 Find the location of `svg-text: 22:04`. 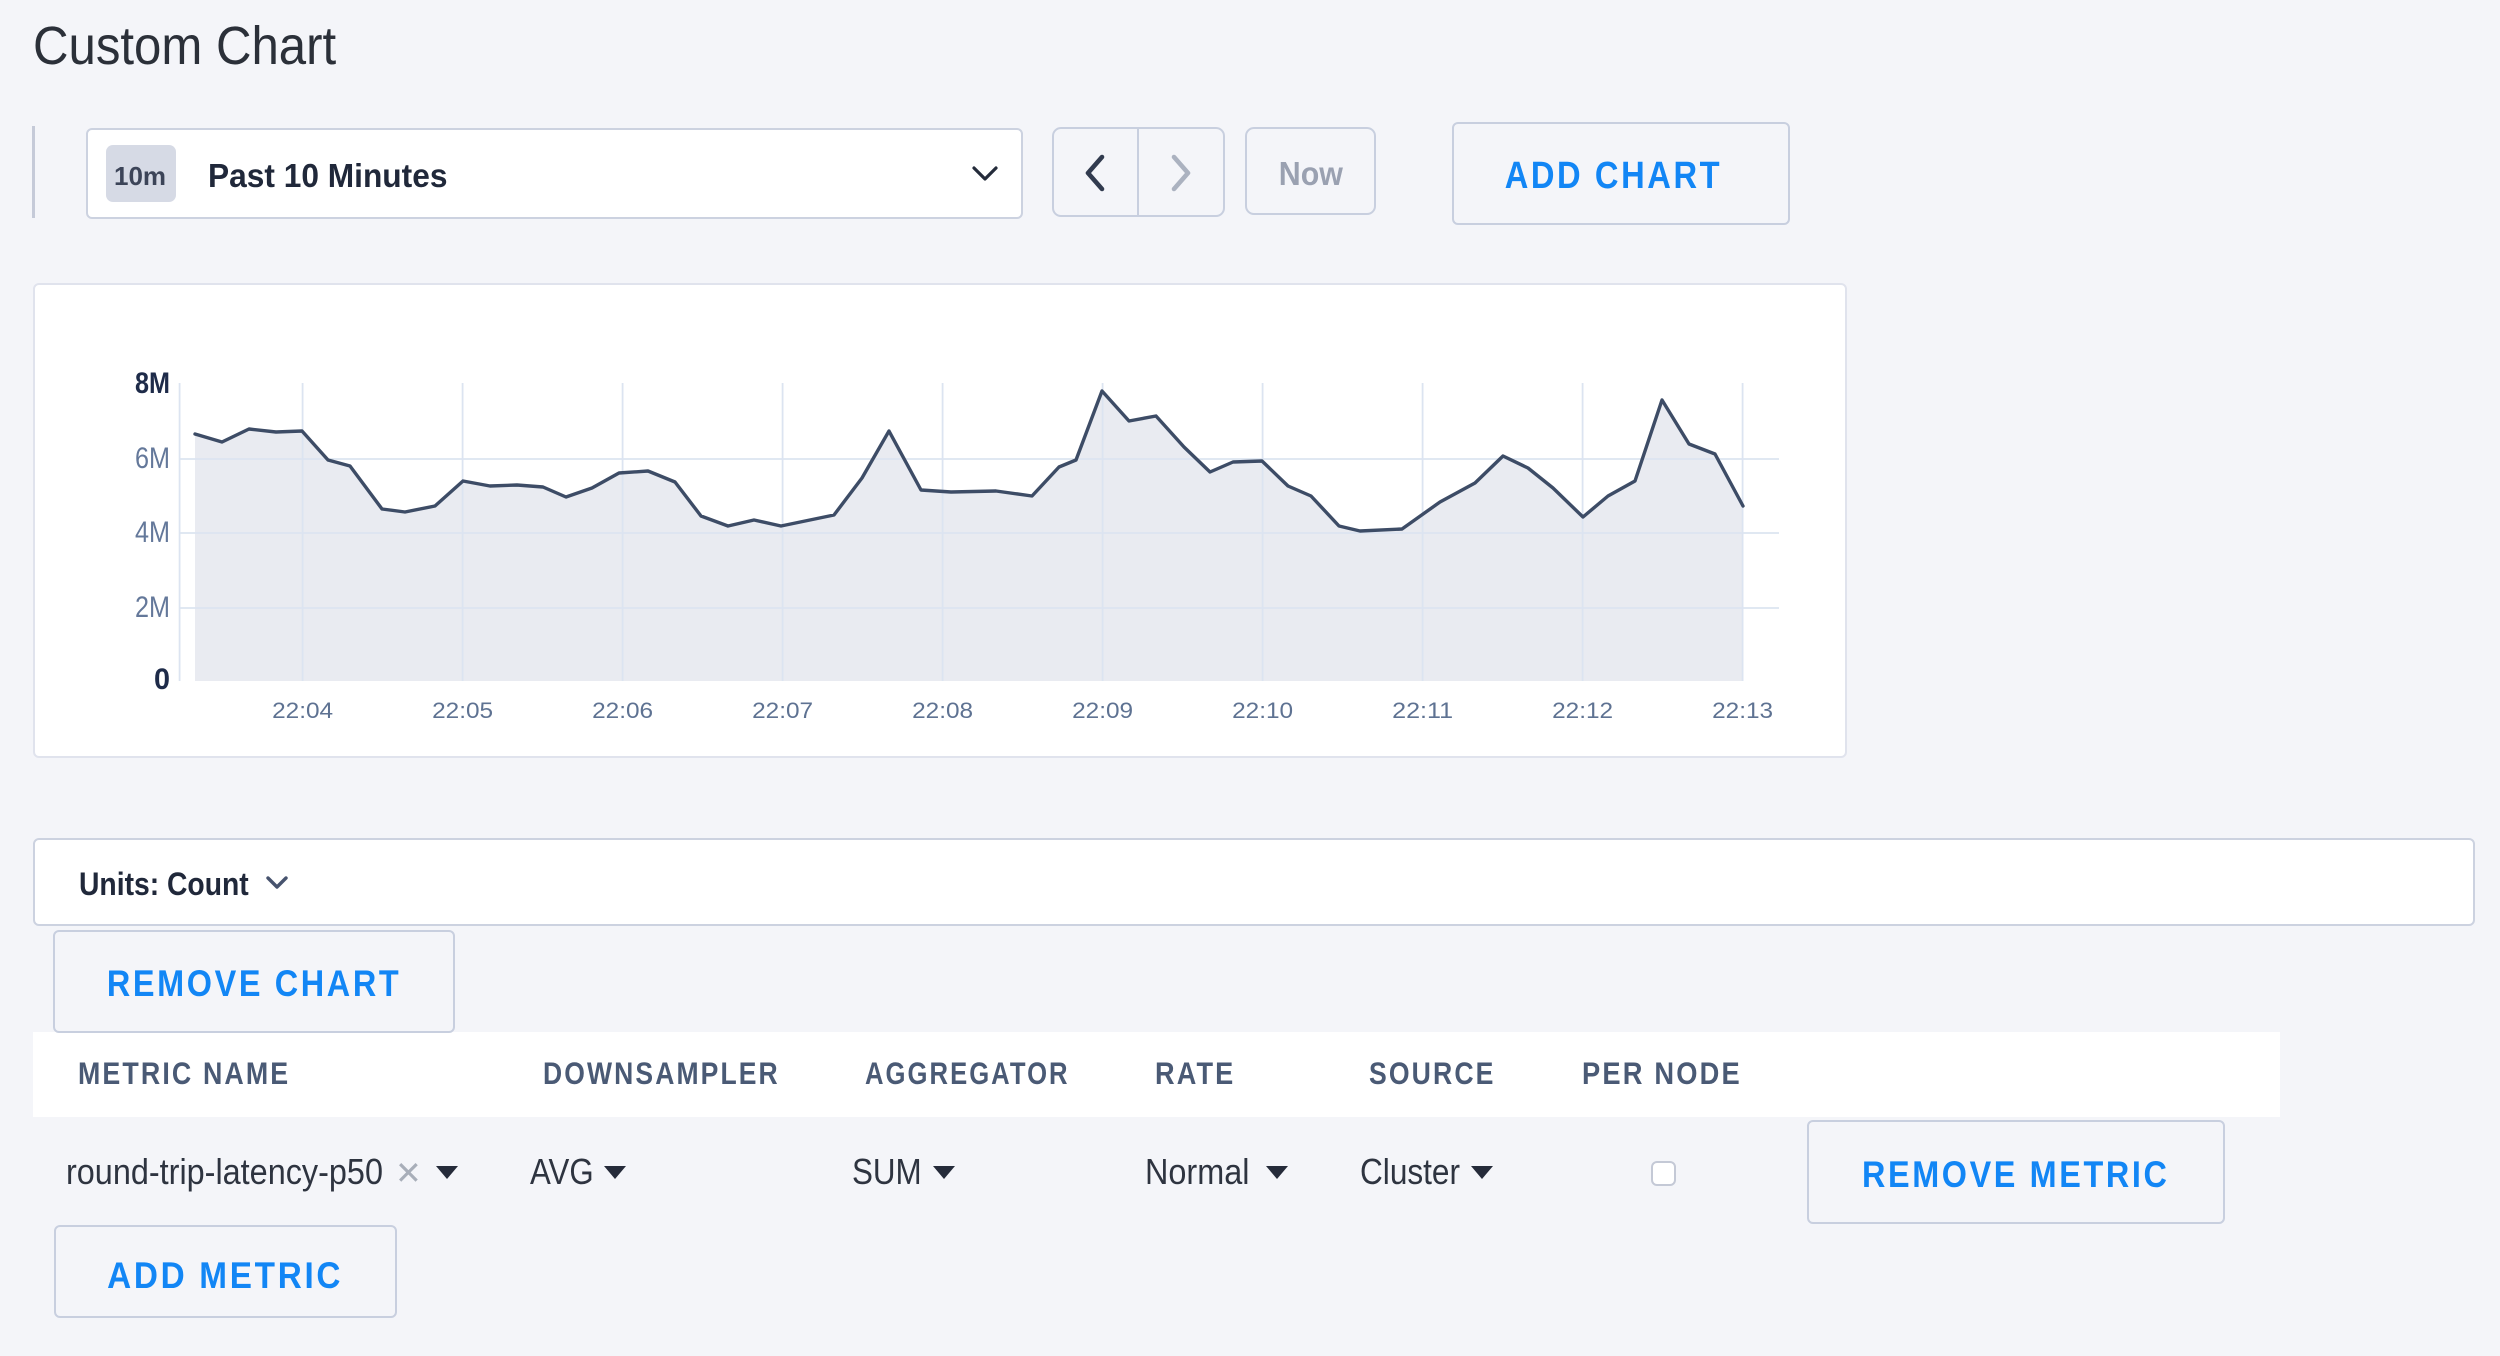

svg-text: 22:04 is located at coordinates (302, 710).